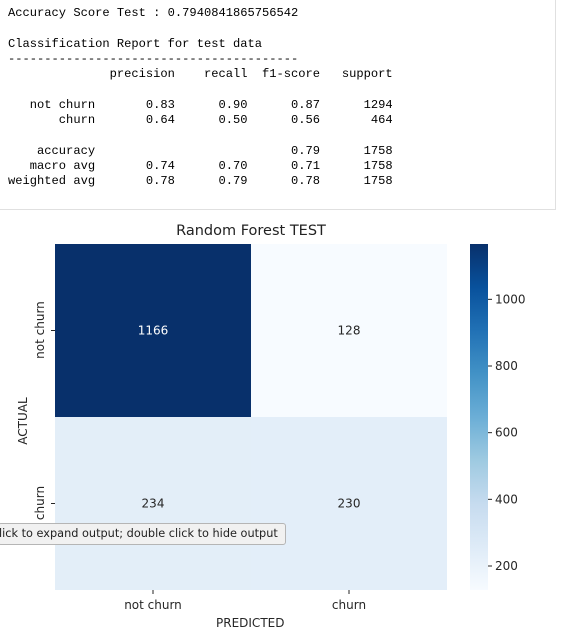  What do you see at coordinates (506, 433) in the screenshot?
I see `colorbar-tick-label: 600` at bounding box center [506, 433].